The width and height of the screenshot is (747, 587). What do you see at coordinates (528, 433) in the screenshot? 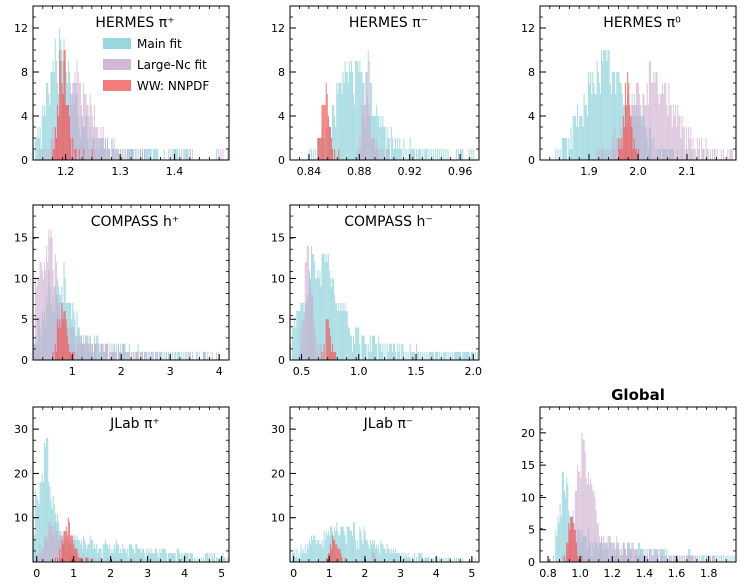
I see `y-tick-label: 20` at bounding box center [528, 433].